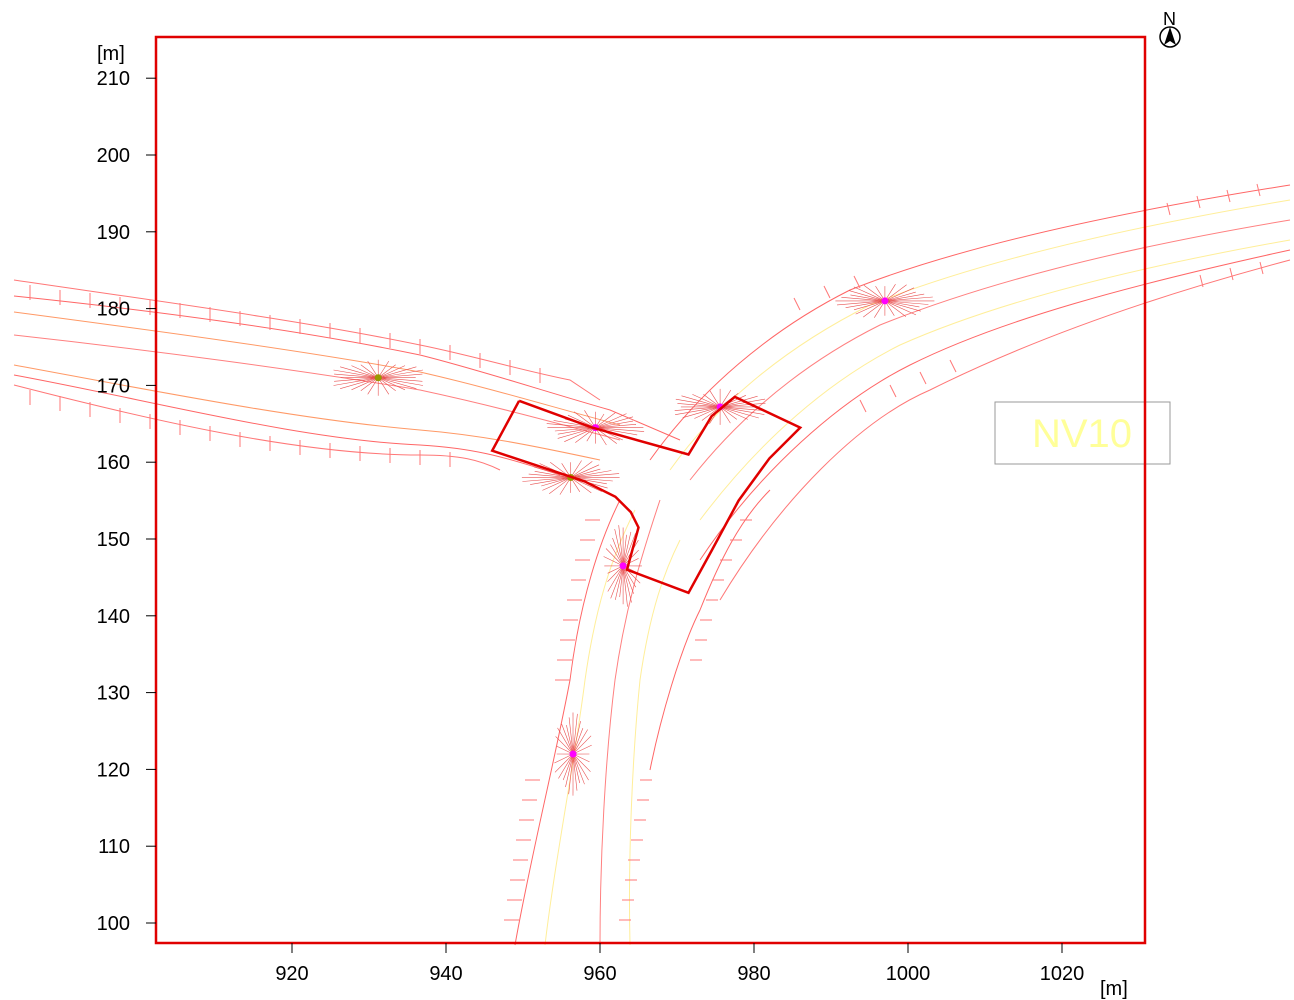 This screenshot has height=1000, width=1294. Describe the element at coordinates (113, 694) in the screenshot. I see `y-tick-label: 130` at that location.